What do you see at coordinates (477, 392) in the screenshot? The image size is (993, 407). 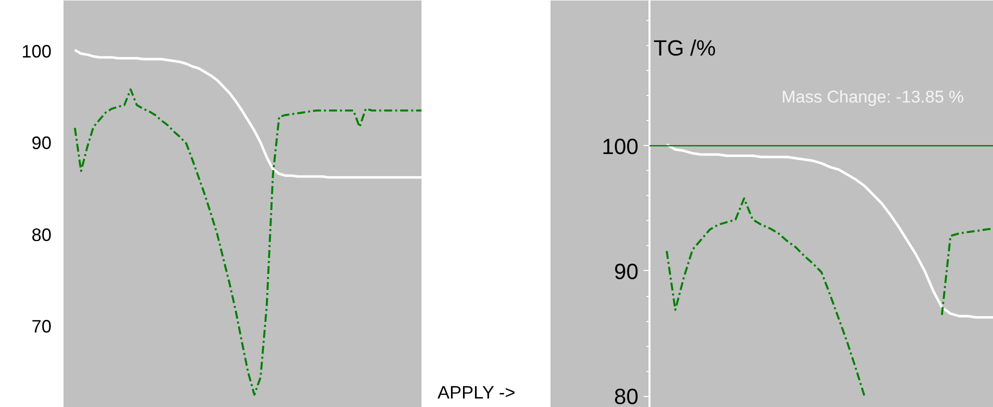 I see `text: APPLY ->` at bounding box center [477, 392].